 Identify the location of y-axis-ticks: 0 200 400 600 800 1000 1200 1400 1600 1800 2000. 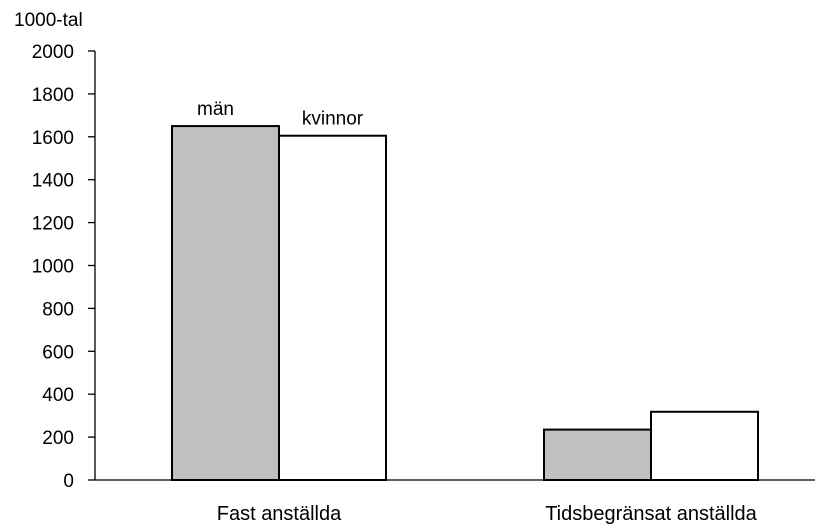
(63, 267).